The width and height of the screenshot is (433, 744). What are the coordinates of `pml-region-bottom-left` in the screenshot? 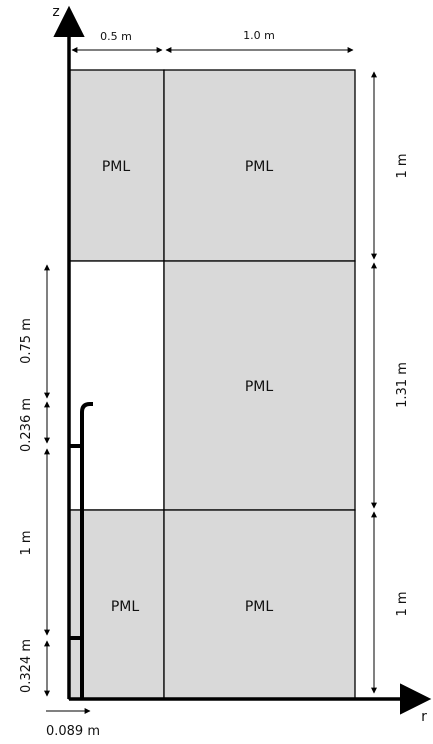 It's located at (116, 604).